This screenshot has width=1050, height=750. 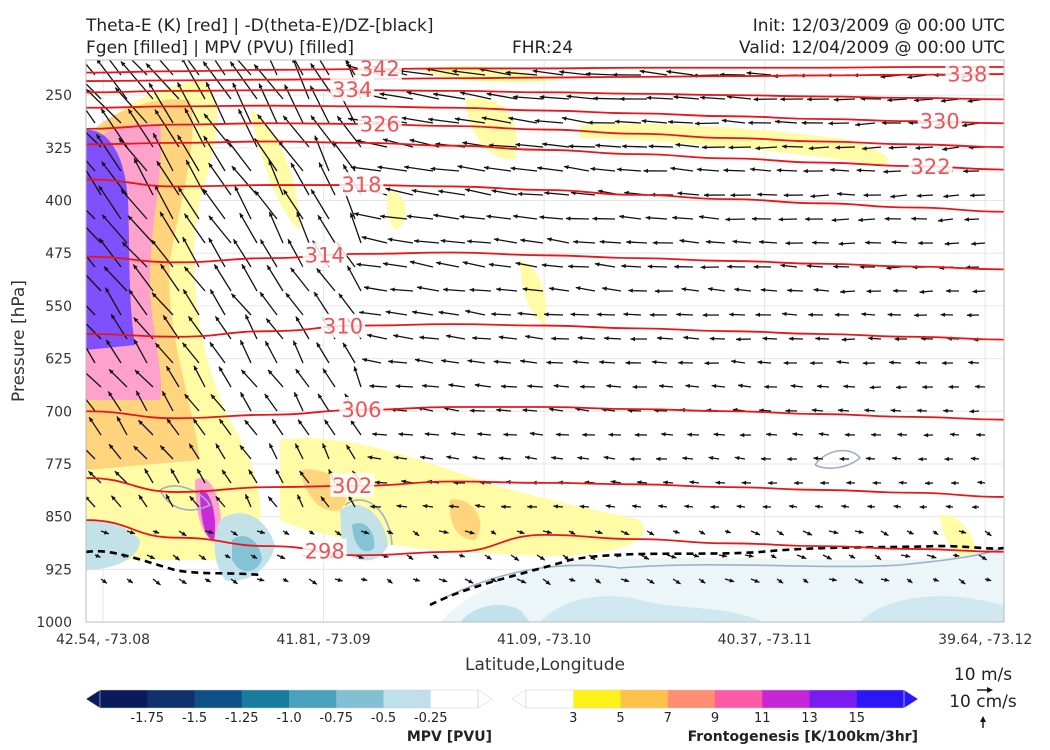 What do you see at coordinates (519, 699) in the screenshot?
I see `fgen-colorbar-extend-low` at bounding box center [519, 699].